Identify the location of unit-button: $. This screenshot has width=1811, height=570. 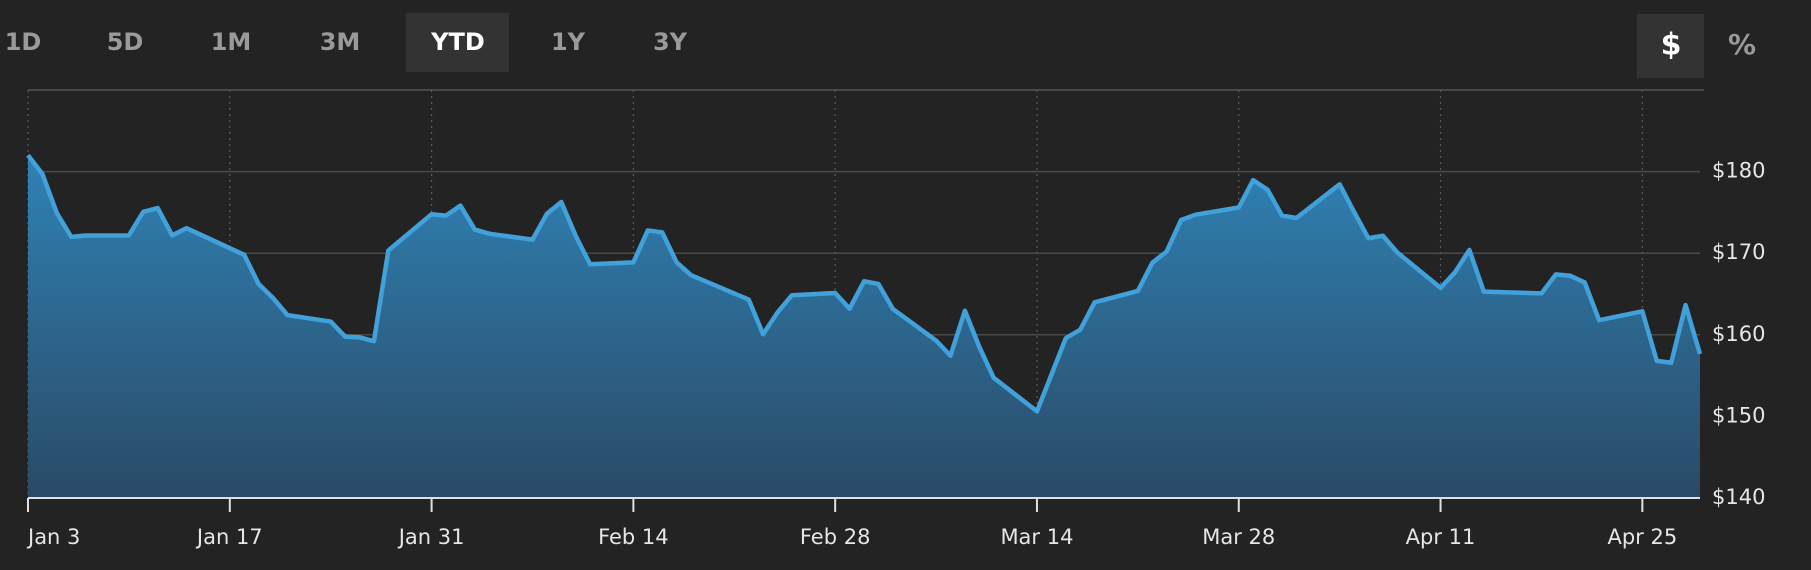
(1671, 45).